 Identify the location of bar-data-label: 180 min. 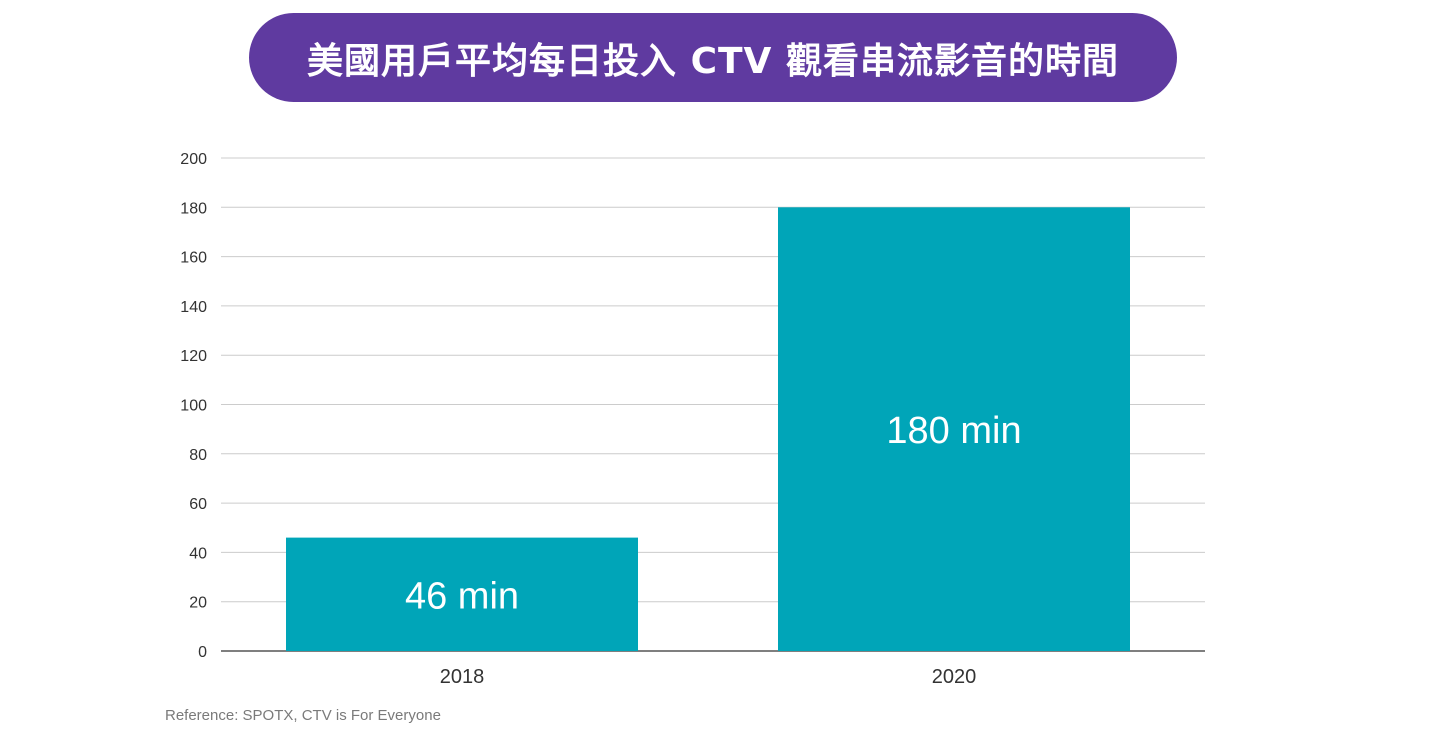
(953, 431).